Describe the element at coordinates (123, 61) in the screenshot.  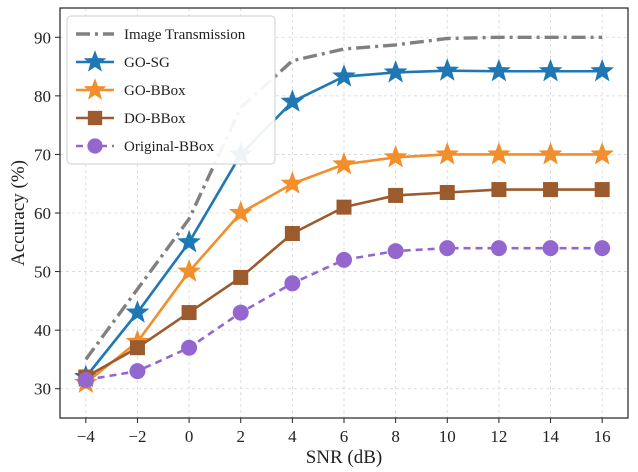
I see `legend-item-go-sg: GO-SG` at that location.